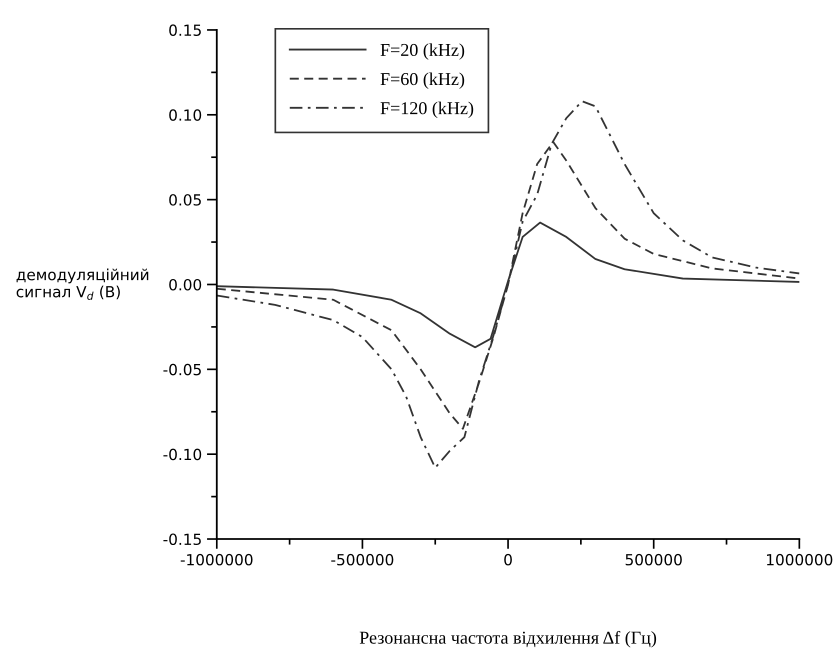 The height and width of the screenshot is (651, 837). I want to click on x-axis-title: Резонансна частота відхилення Δf (Гц), so click(508, 639).